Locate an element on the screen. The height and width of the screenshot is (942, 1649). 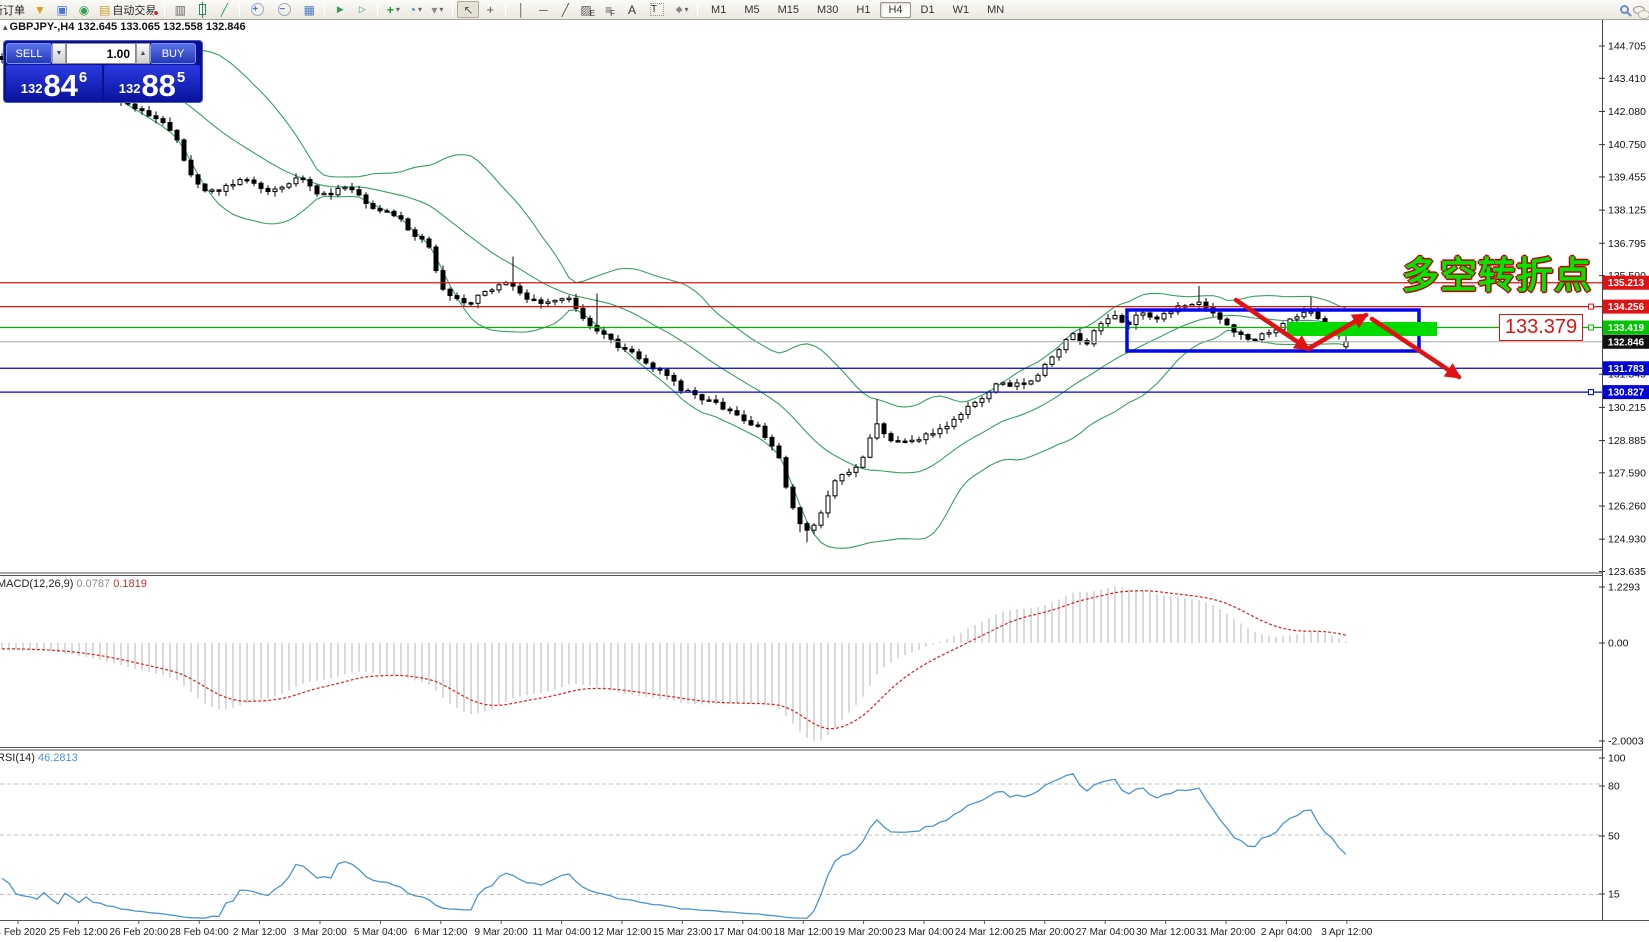
vertical-line-tool-glyph: │ is located at coordinates (521, 9).